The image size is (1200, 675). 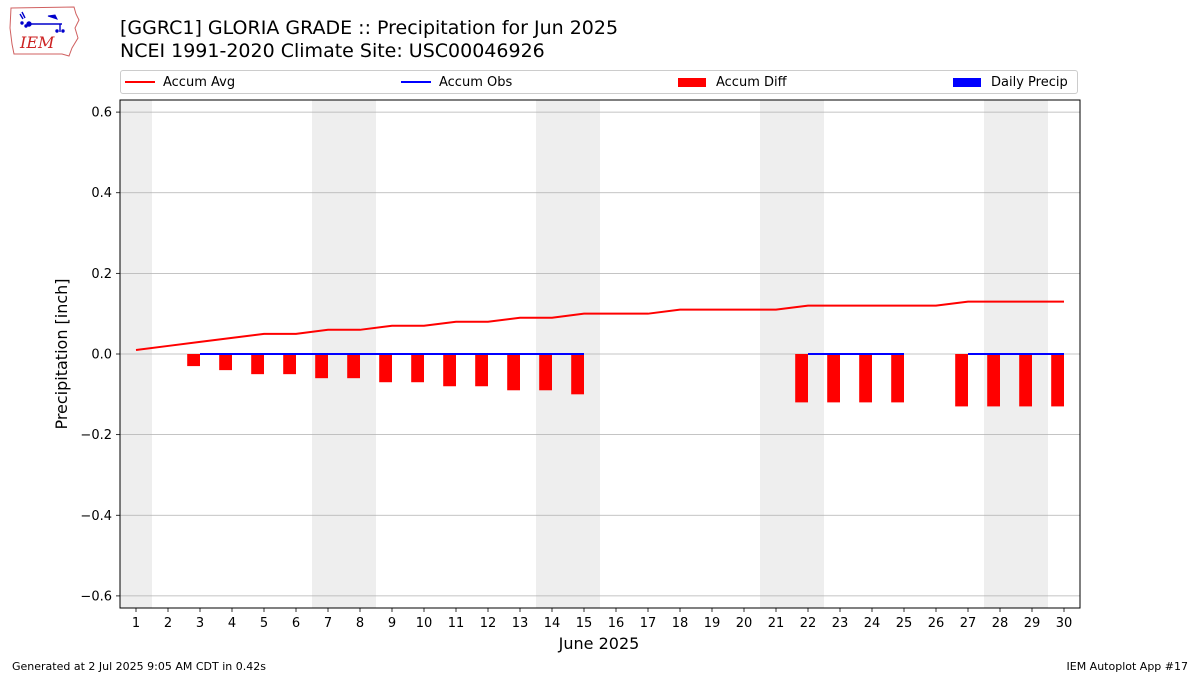 I want to click on x-tick-label: 18, so click(x=680, y=623).